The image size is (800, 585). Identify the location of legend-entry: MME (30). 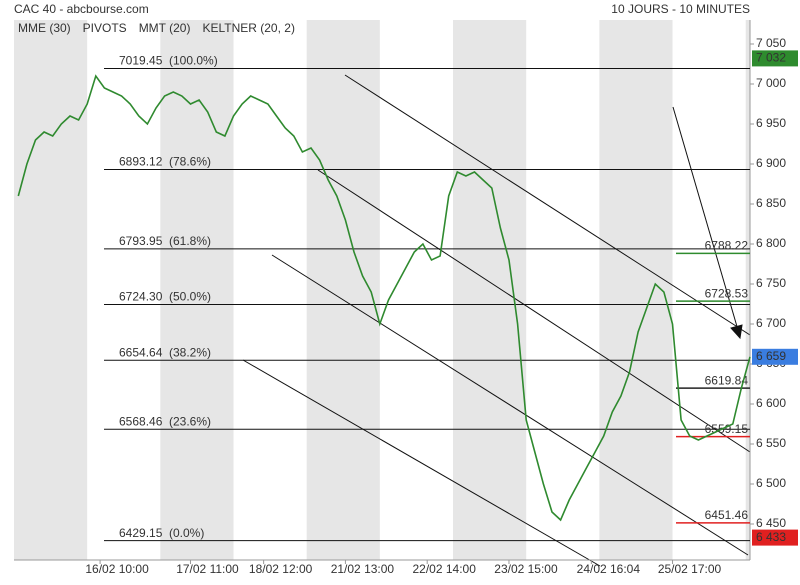
(44, 28).